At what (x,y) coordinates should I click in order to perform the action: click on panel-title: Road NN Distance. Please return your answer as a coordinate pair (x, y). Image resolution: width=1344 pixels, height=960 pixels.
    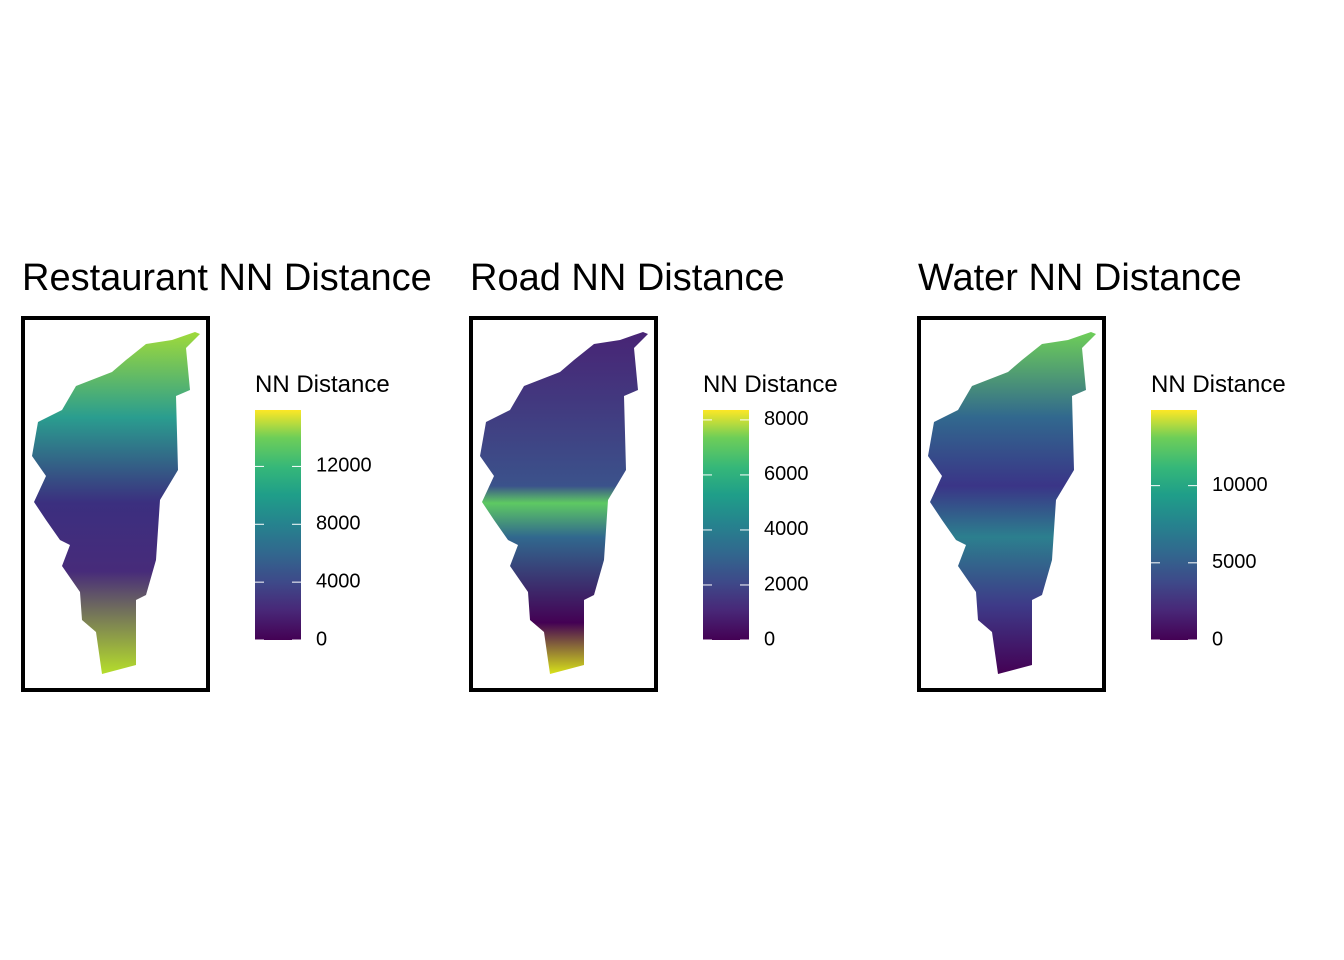
    Looking at the image, I should click on (627, 278).